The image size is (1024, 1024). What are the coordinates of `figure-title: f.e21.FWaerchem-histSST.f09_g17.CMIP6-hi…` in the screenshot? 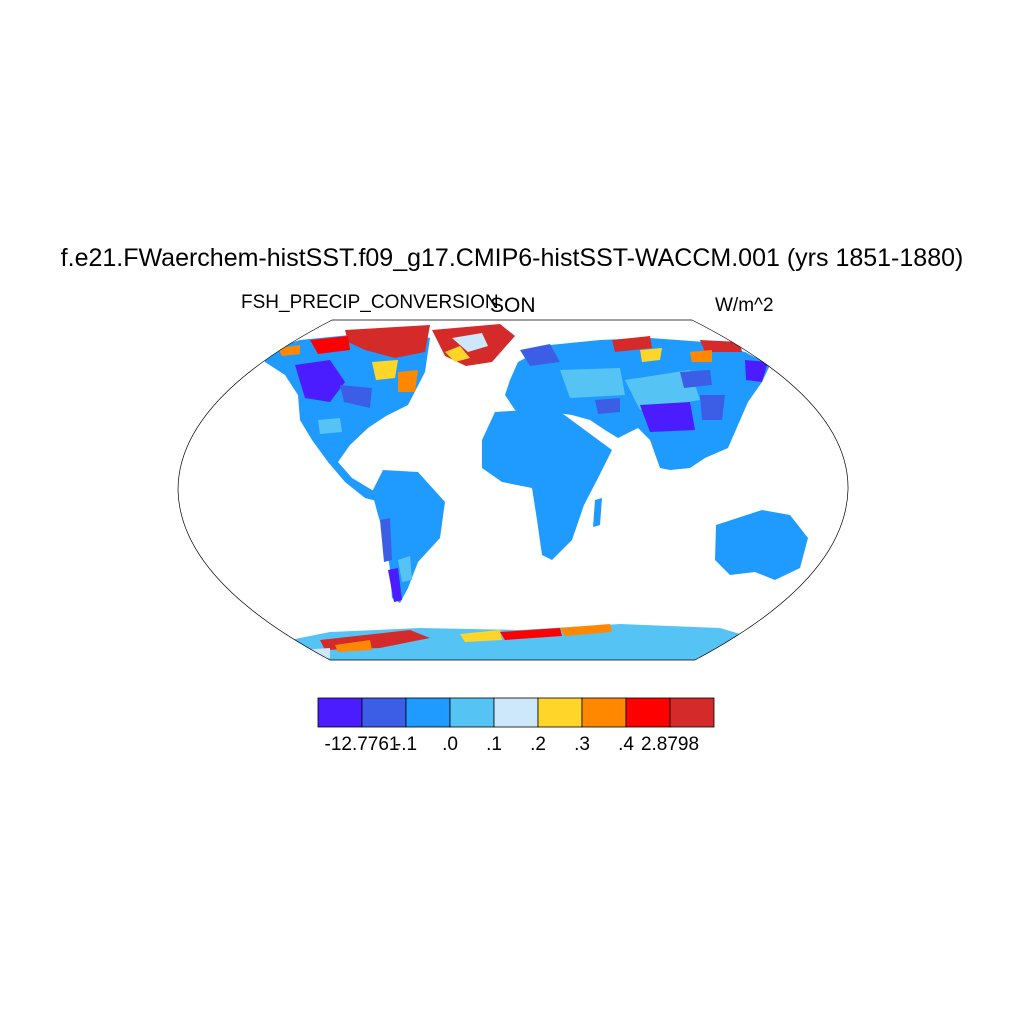 It's located at (512, 258).